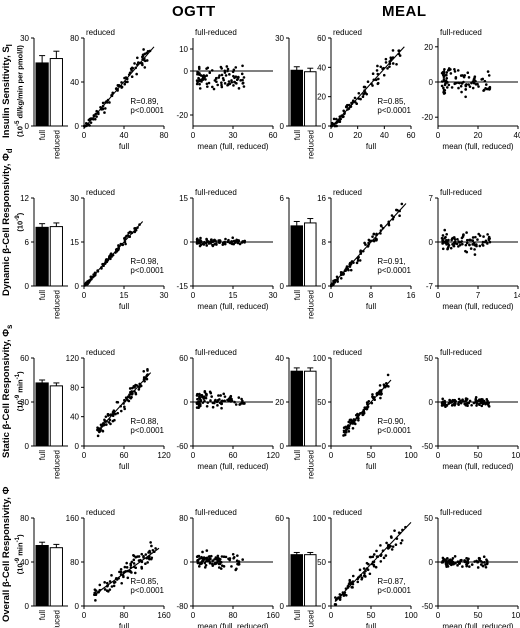 The height and width of the screenshot is (628, 520). Describe the element at coordinates (310, 464) in the screenshot. I see `meal-r2-bar-label-reduced: reduced` at that location.